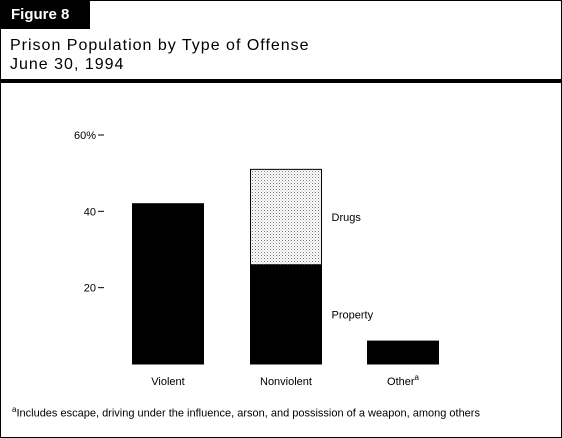 The height and width of the screenshot is (438, 562). I want to click on chart-title-line1: Prison Population by Type of Offense, so click(160, 45).